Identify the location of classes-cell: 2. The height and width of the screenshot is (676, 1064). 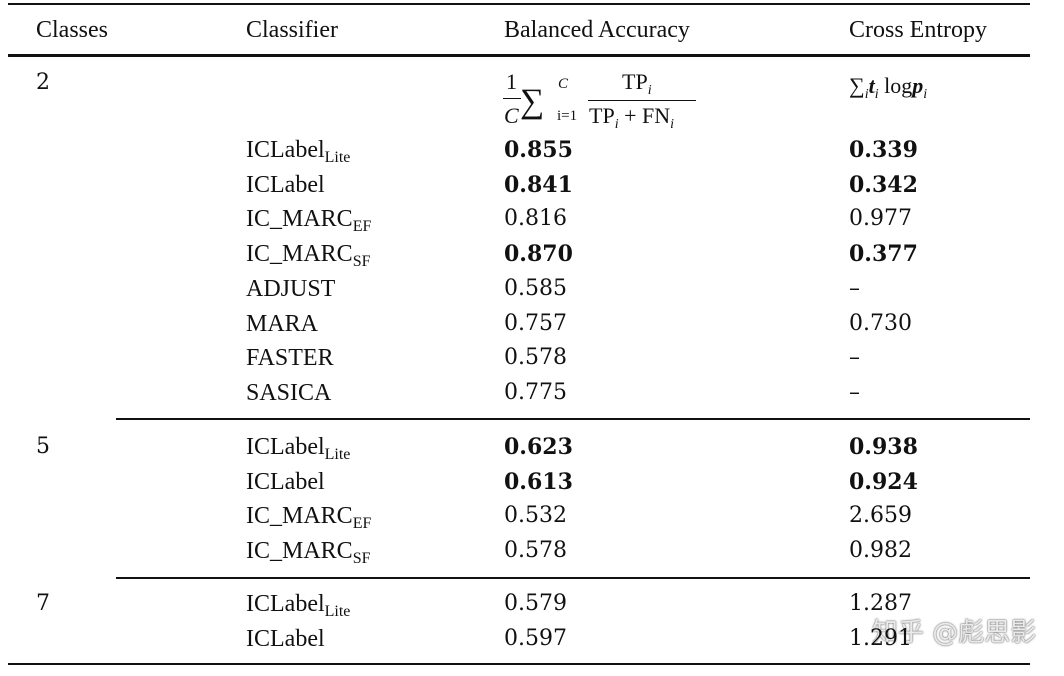
(43, 82).